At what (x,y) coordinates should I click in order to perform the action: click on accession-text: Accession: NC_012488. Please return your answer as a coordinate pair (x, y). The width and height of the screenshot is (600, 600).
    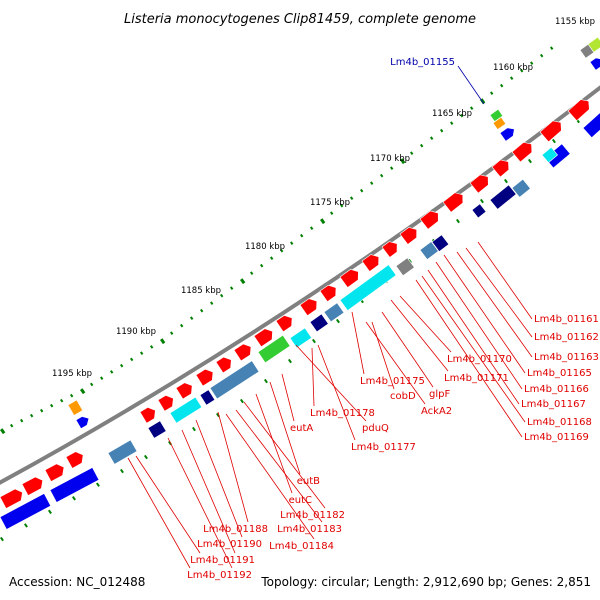
    Looking at the image, I should click on (77, 582).